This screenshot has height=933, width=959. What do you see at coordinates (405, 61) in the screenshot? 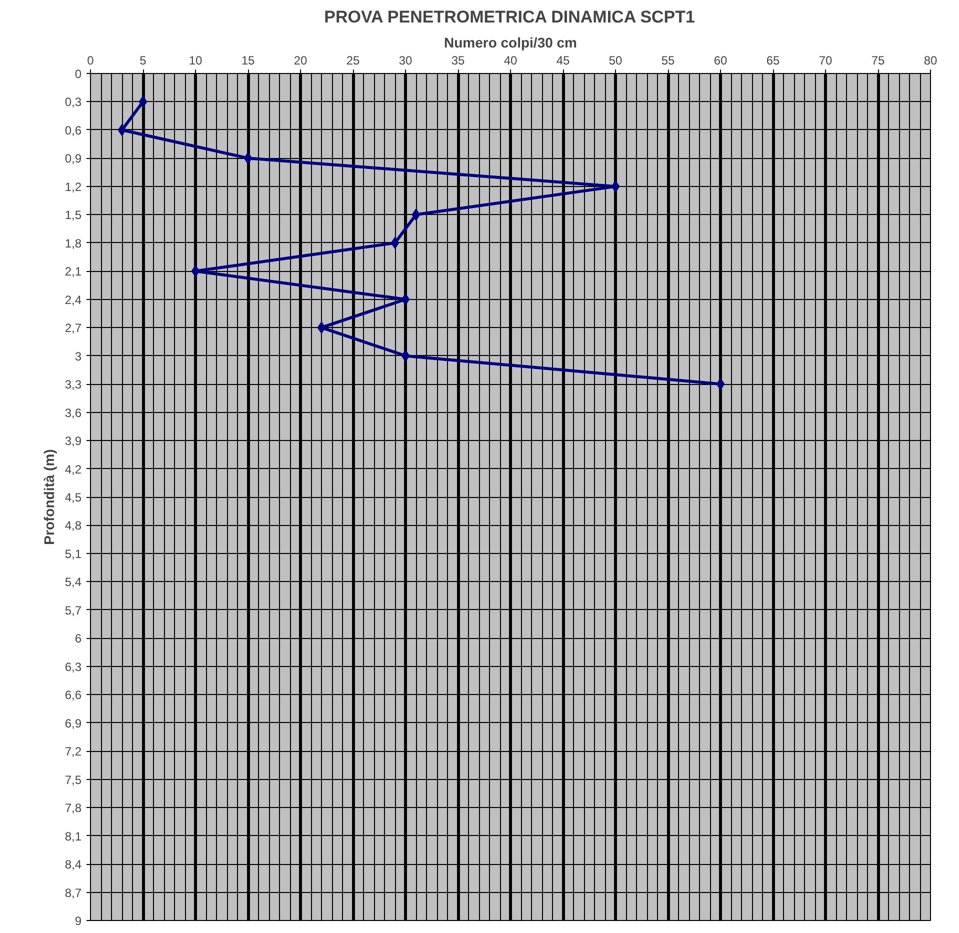
I see `x-tick-label: 30` at bounding box center [405, 61].